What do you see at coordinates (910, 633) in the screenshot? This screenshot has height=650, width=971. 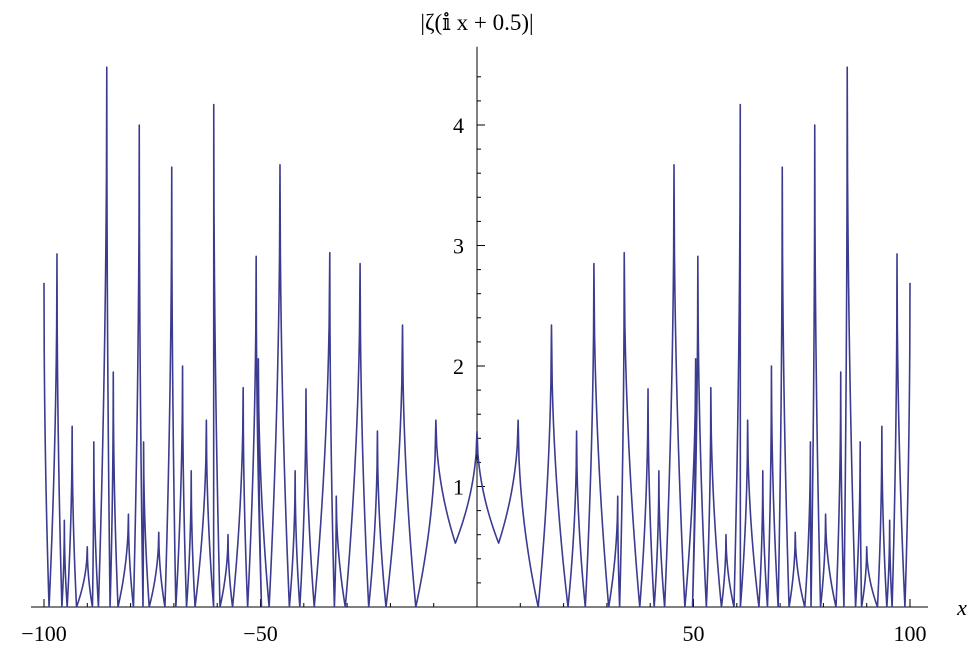 I see `x-tick-label: 100` at bounding box center [910, 633].